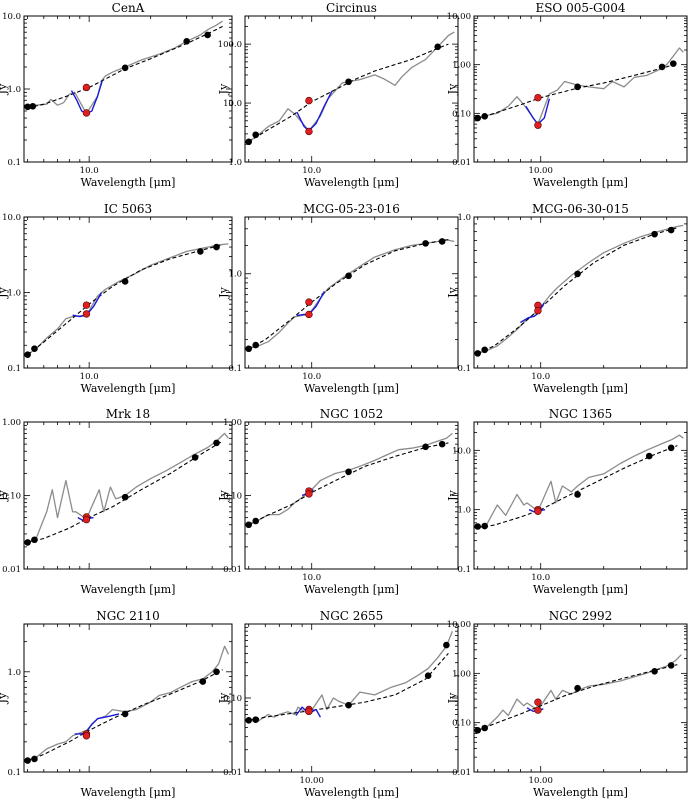 This screenshot has width=698, height=801. Describe the element at coordinates (580, 8) in the screenshot. I see `chart-title: ESO 005-G004` at that location.